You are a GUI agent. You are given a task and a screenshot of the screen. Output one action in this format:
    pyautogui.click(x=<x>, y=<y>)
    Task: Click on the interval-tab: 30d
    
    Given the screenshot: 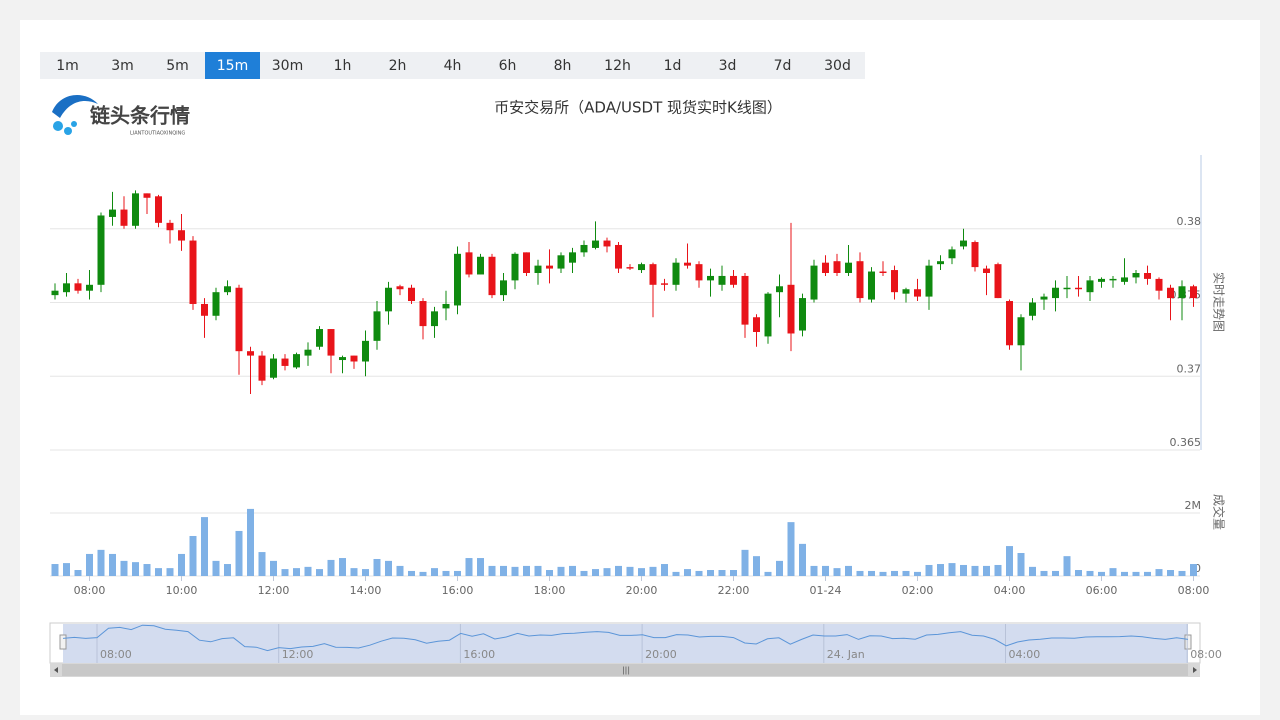 What is the action you would take?
    pyautogui.click(x=837, y=65)
    